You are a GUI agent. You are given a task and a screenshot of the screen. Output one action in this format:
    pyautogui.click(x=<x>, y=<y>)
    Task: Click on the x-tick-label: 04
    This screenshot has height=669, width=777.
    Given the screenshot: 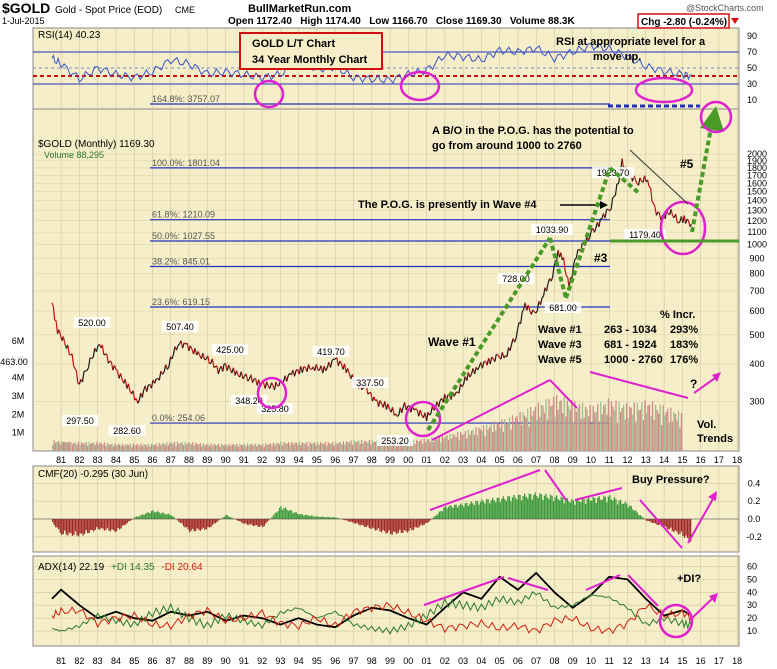 What is the action you would take?
    pyautogui.click(x=481, y=460)
    